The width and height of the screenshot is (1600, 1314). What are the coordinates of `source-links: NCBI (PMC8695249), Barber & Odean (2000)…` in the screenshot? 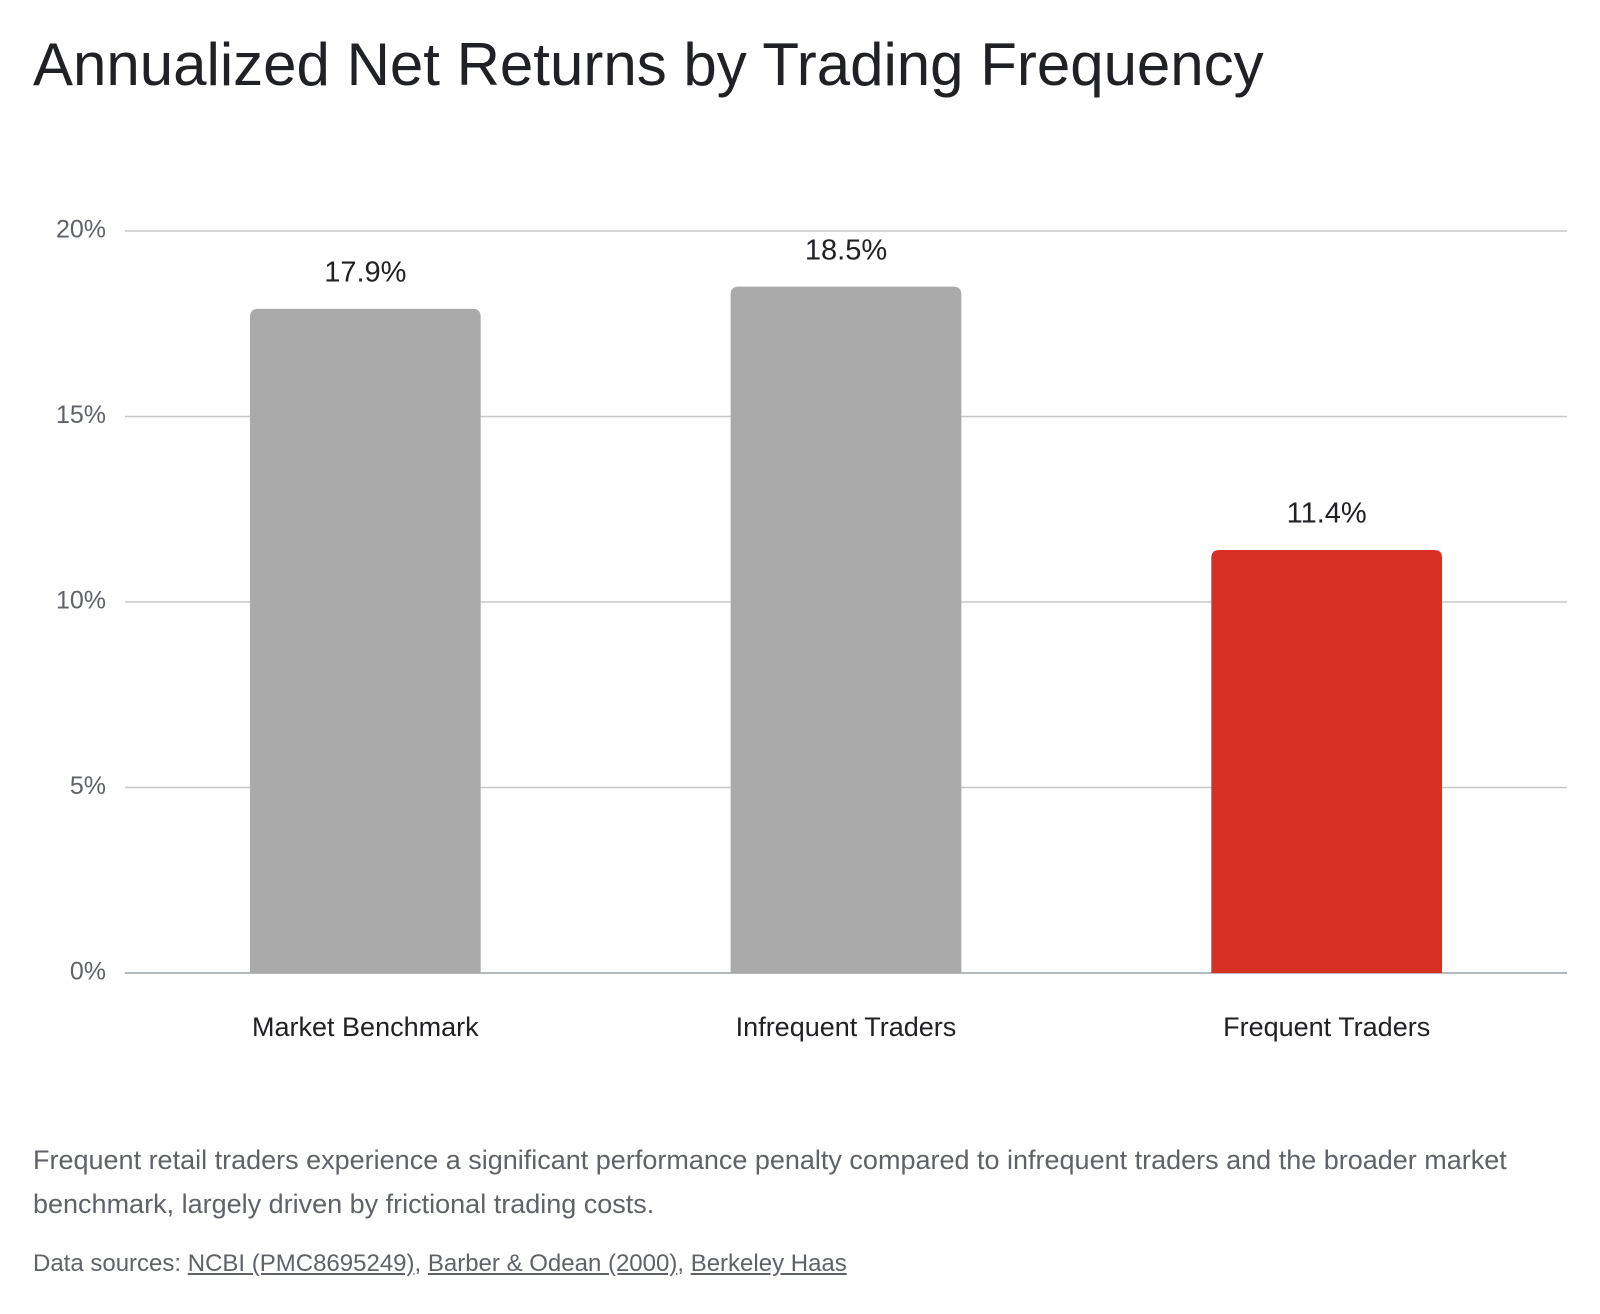 It's located at (517, 1263).